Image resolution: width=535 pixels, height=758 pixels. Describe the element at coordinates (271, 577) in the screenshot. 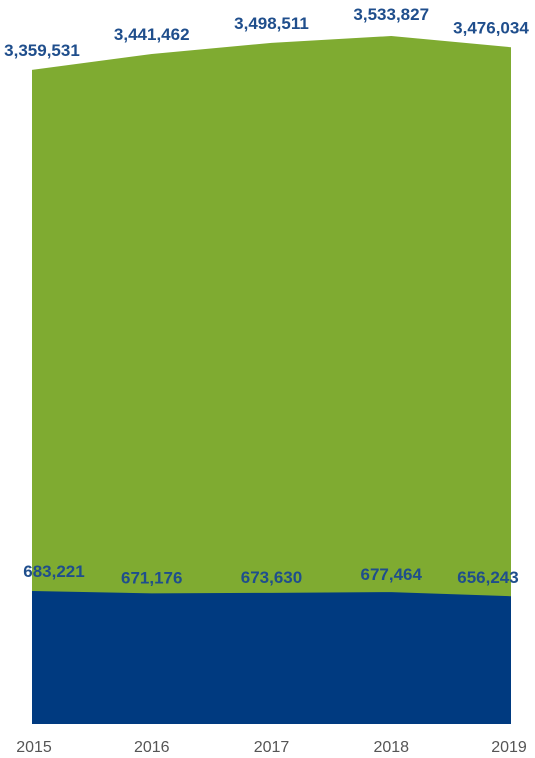

I see `data-label-series-2-2017: 673,630` at that location.